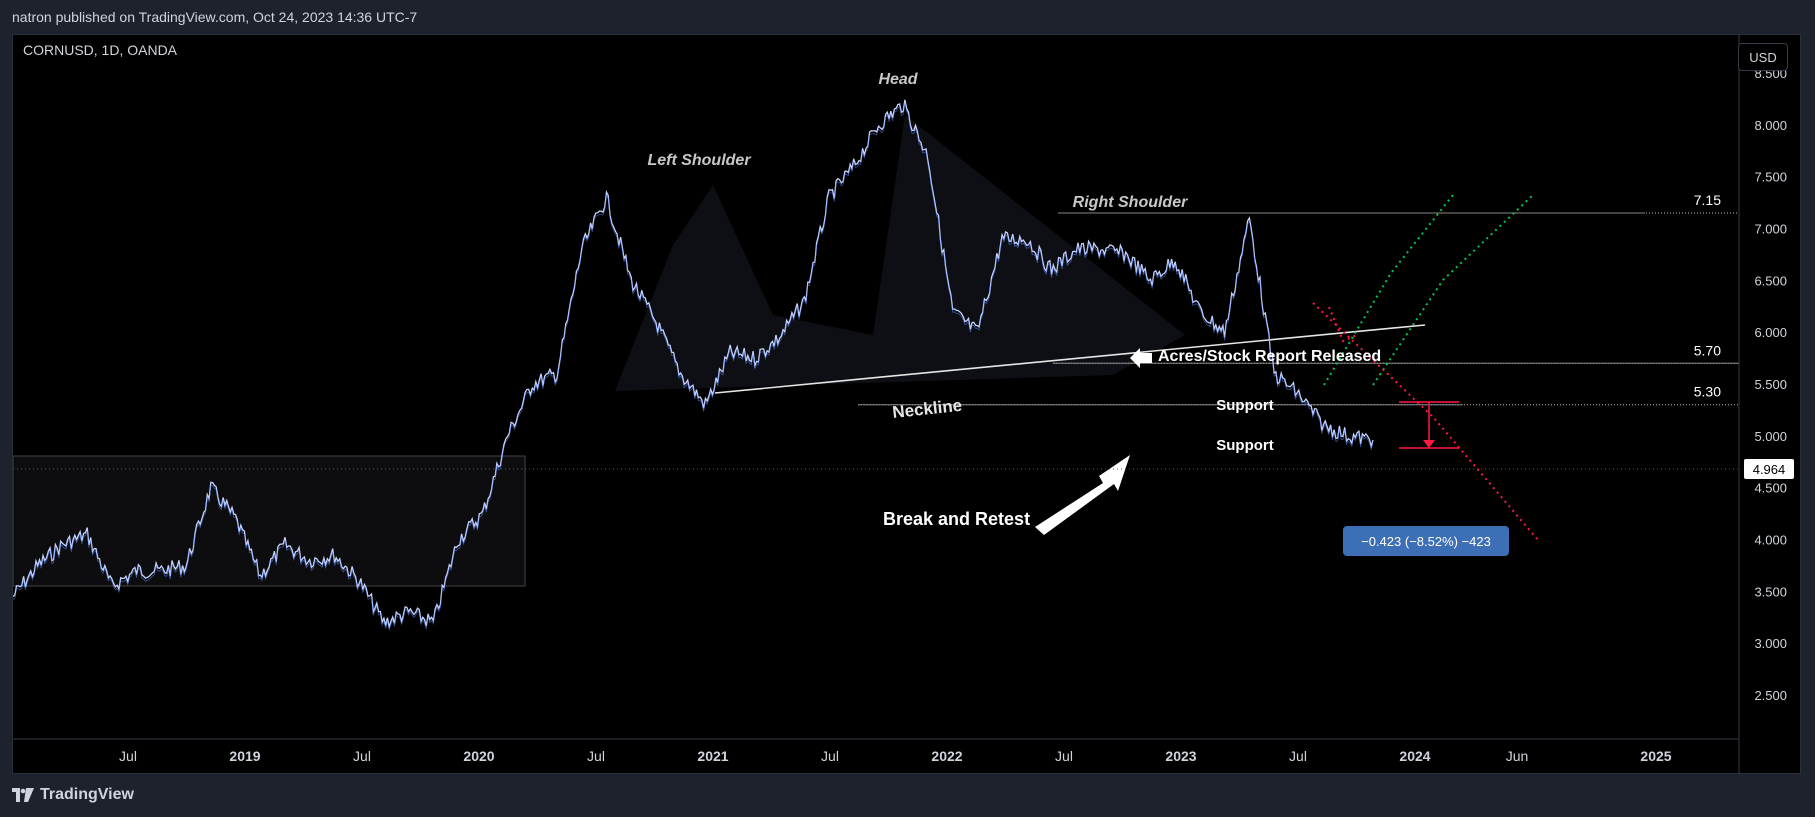  Describe the element at coordinates (1770, 436) in the screenshot. I see `y-tick-label: 5.000` at that location.